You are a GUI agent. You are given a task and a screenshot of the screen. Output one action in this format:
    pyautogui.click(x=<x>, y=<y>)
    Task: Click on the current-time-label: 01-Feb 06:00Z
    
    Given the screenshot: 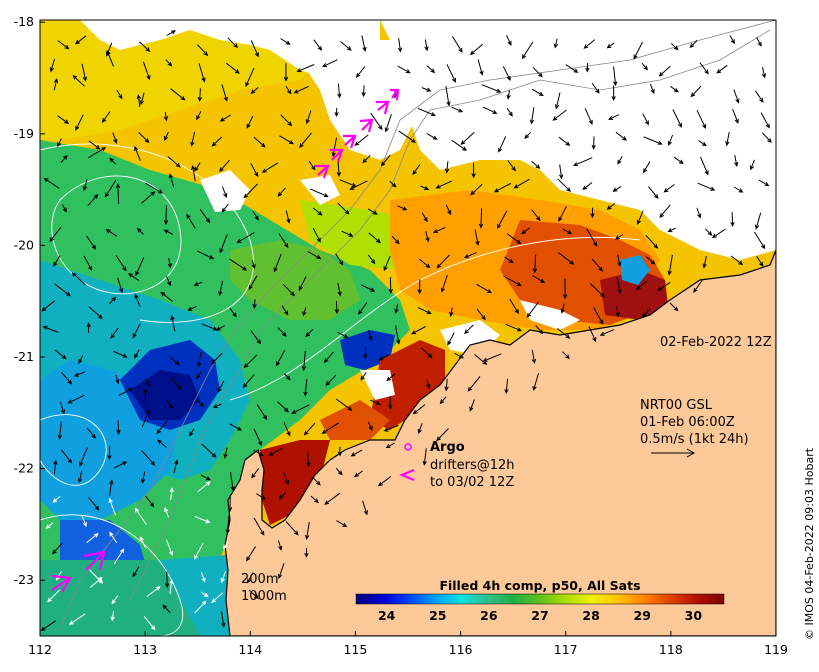 What is the action you would take?
    pyautogui.click(x=687, y=422)
    